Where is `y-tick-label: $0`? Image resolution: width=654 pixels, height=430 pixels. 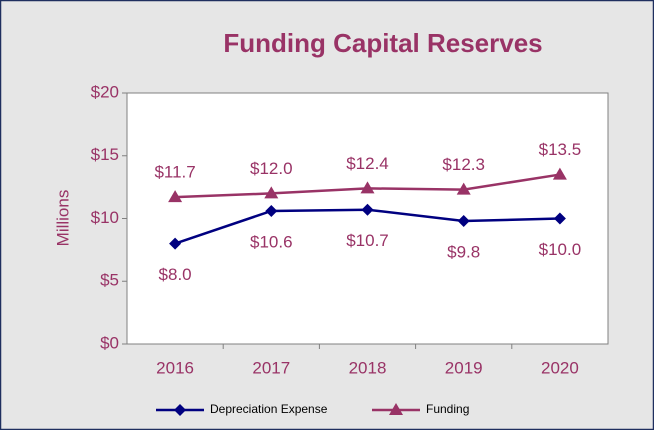
y-tick-label: $0 is located at coordinates (109, 342).